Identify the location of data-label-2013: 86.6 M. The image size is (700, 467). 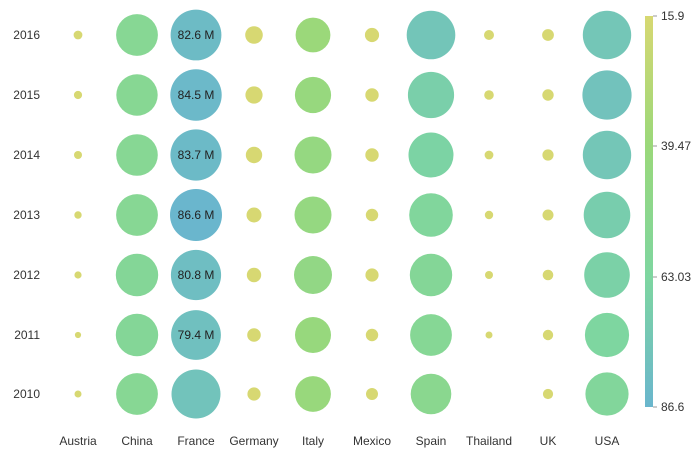
(196, 215).